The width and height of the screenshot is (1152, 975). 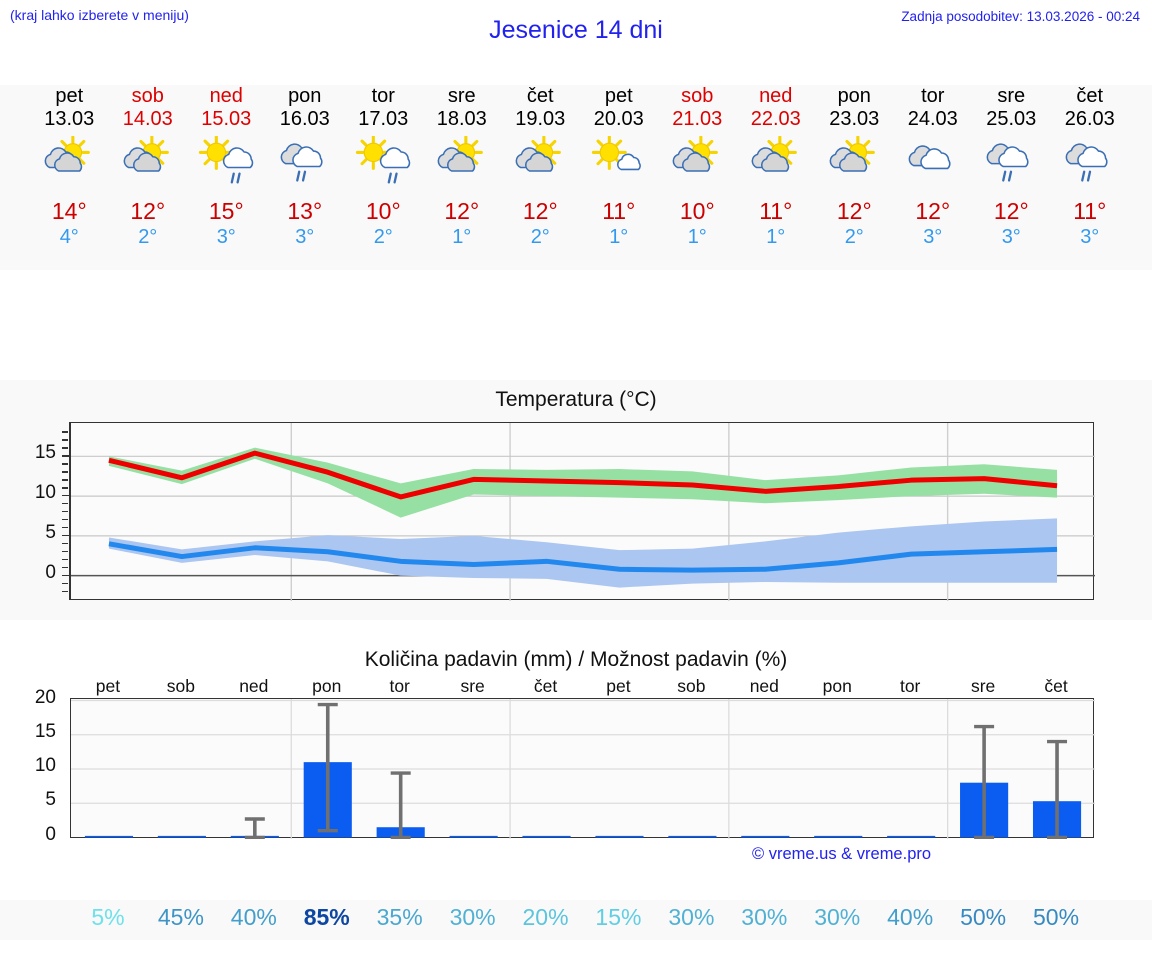 What do you see at coordinates (305, 211) in the screenshot?
I see `max-temperature: 13°` at bounding box center [305, 211].